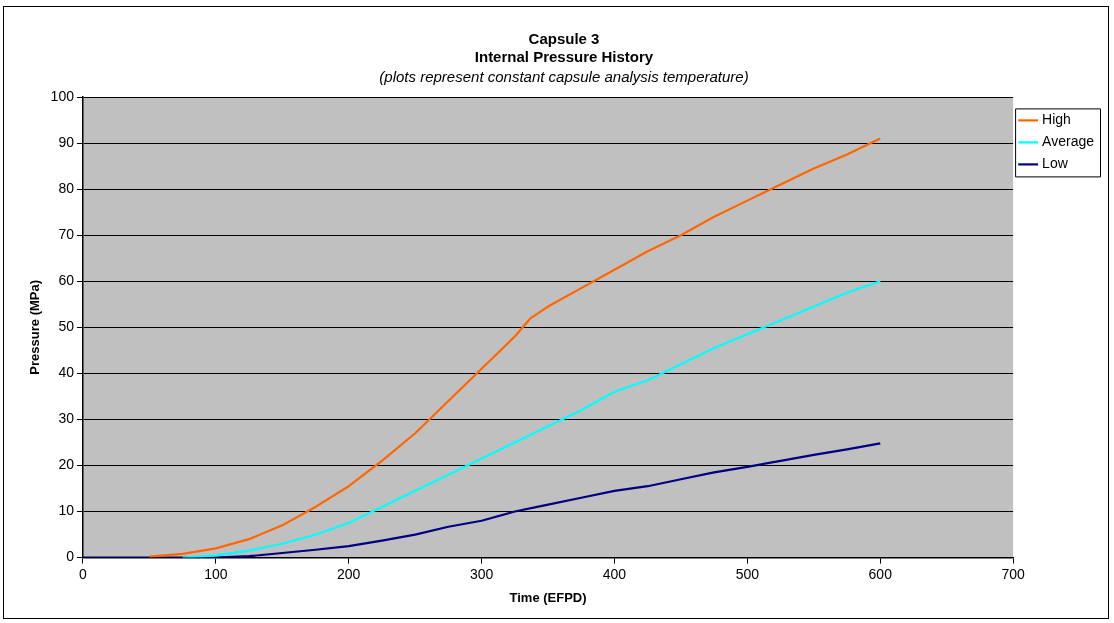 This screenshot has height=623, width=1114. What do you see at coordinates (548, 597) in the screenshot?
I see `x-axis-title: Time (EFPD)` at bounding box center [548, 597].